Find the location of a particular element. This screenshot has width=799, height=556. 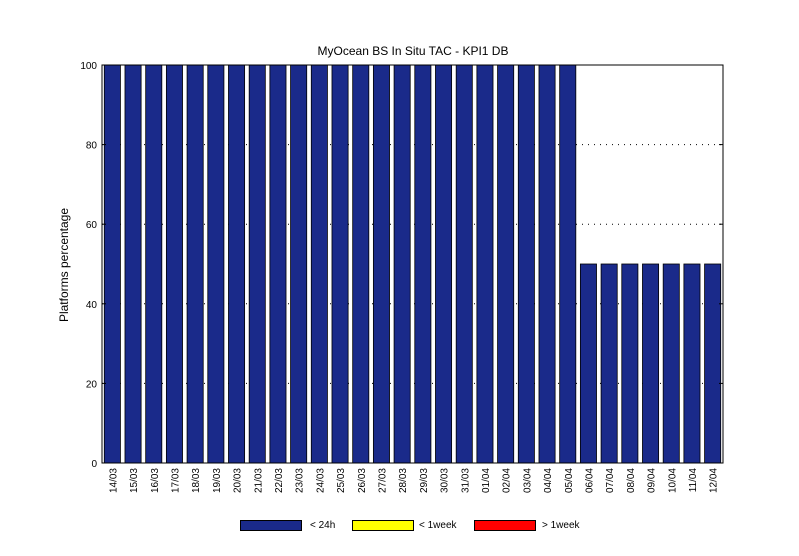

x-tick-label: 21/03 is located at coordinates (258, 480).